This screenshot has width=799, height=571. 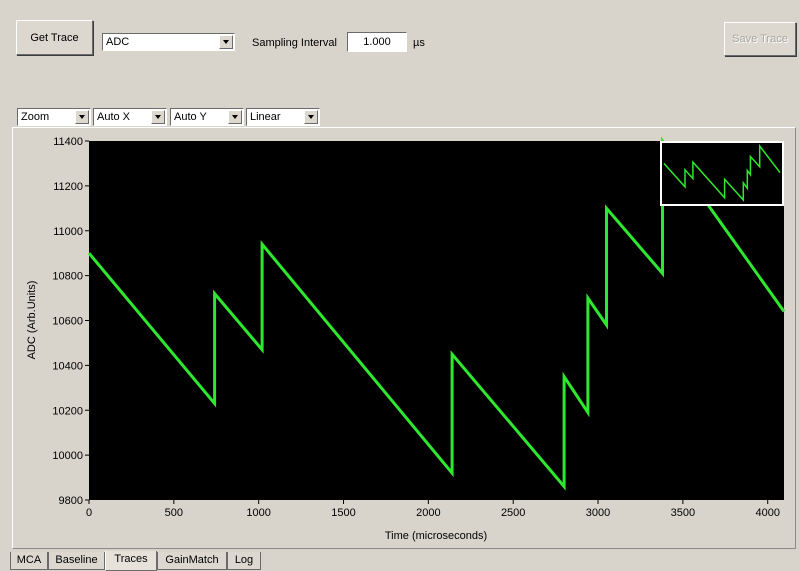 I want to click on x-tick-label: 3000, so click(x=598, y=513).